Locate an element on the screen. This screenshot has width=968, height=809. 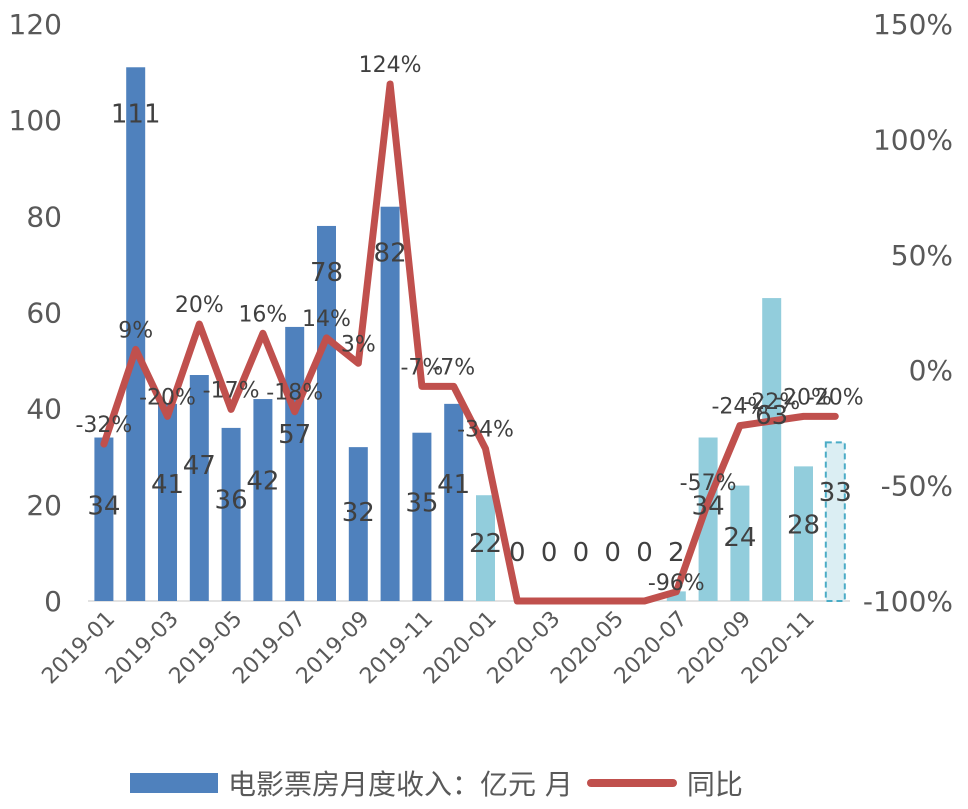
left-y-tick-label: 0 is located at coordinates (53, 601).